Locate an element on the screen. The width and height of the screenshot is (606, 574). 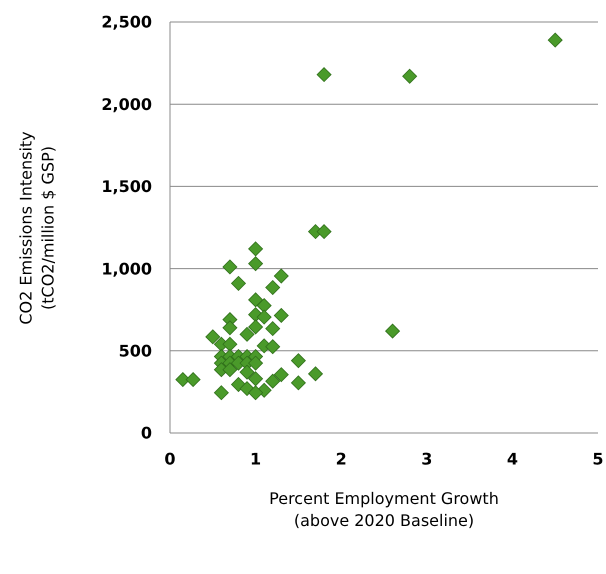
x-tick-label: 1 is located at coordinates (256, 458).